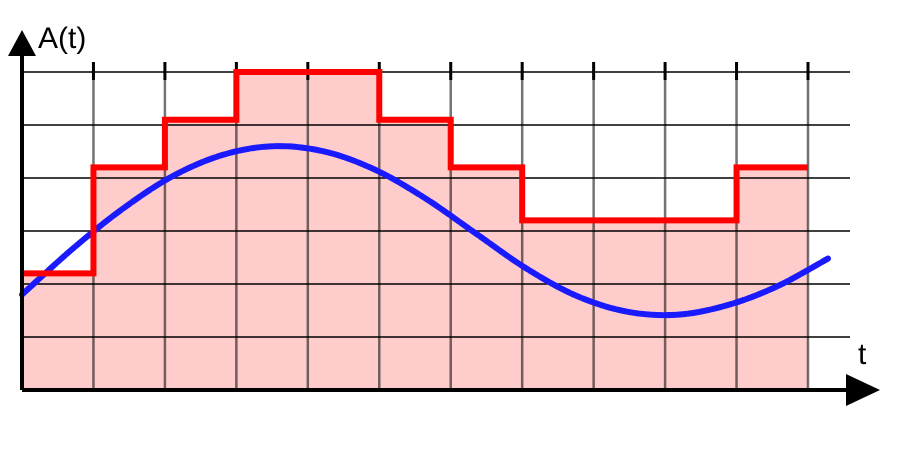 Image resolution: width=914 pixels, height=457 pixels. I want to click on x-axis-label: t, so click(862, 354).